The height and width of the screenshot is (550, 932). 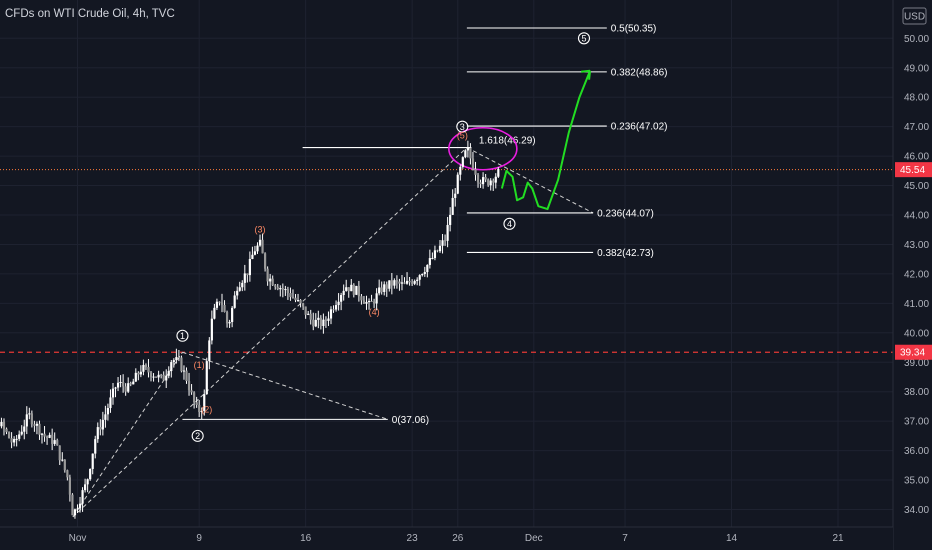 I want to click on time-axis: Nov 9 16 23 26 Dec 7 14 21, so click(x=446, y=538).